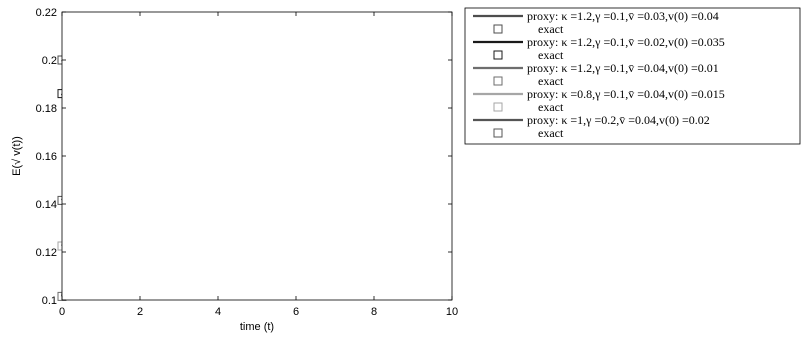  I want to click on x-tick-label: 2, so click(140, 312).